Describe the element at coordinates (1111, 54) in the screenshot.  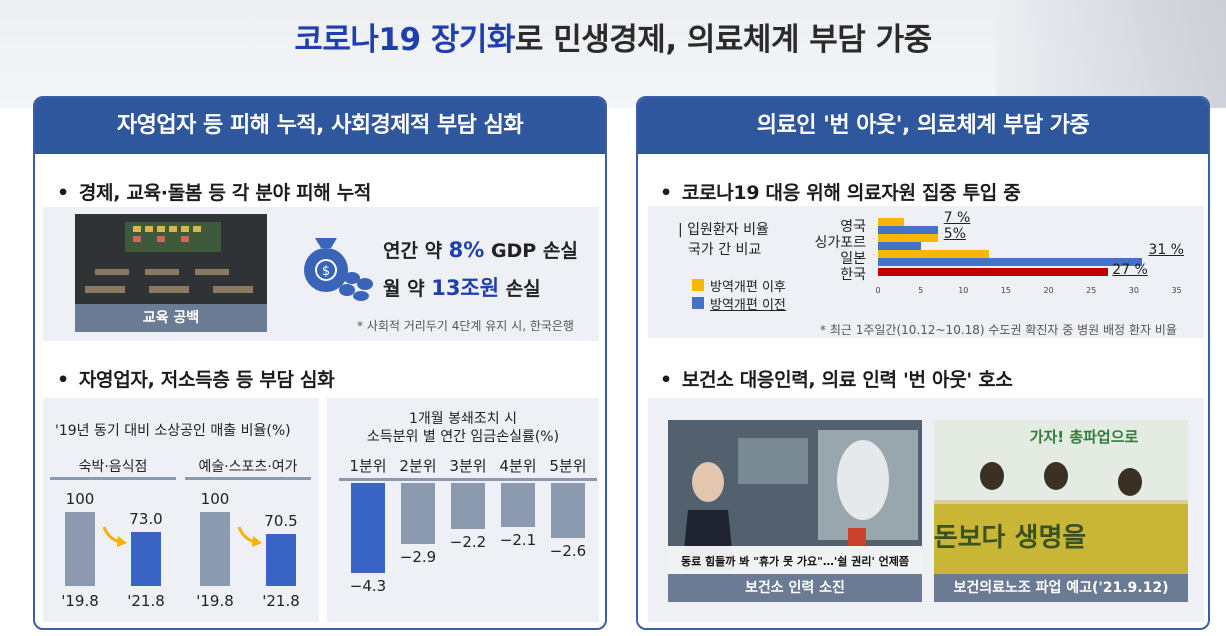
I see `header-photo` at that location.